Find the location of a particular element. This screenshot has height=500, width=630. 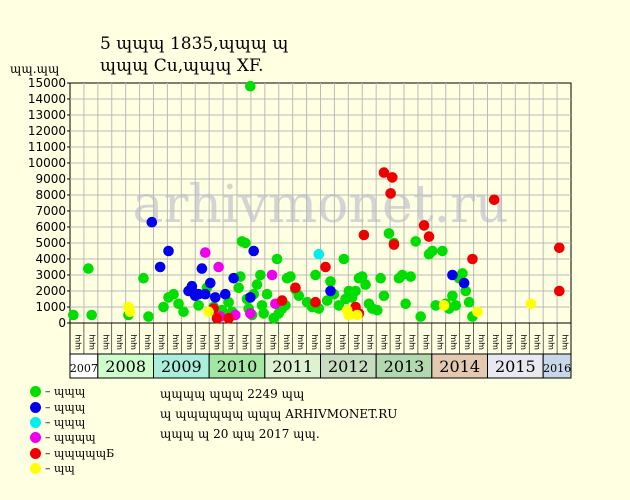

year-label: 2016 is located at coordinates (557, 368).